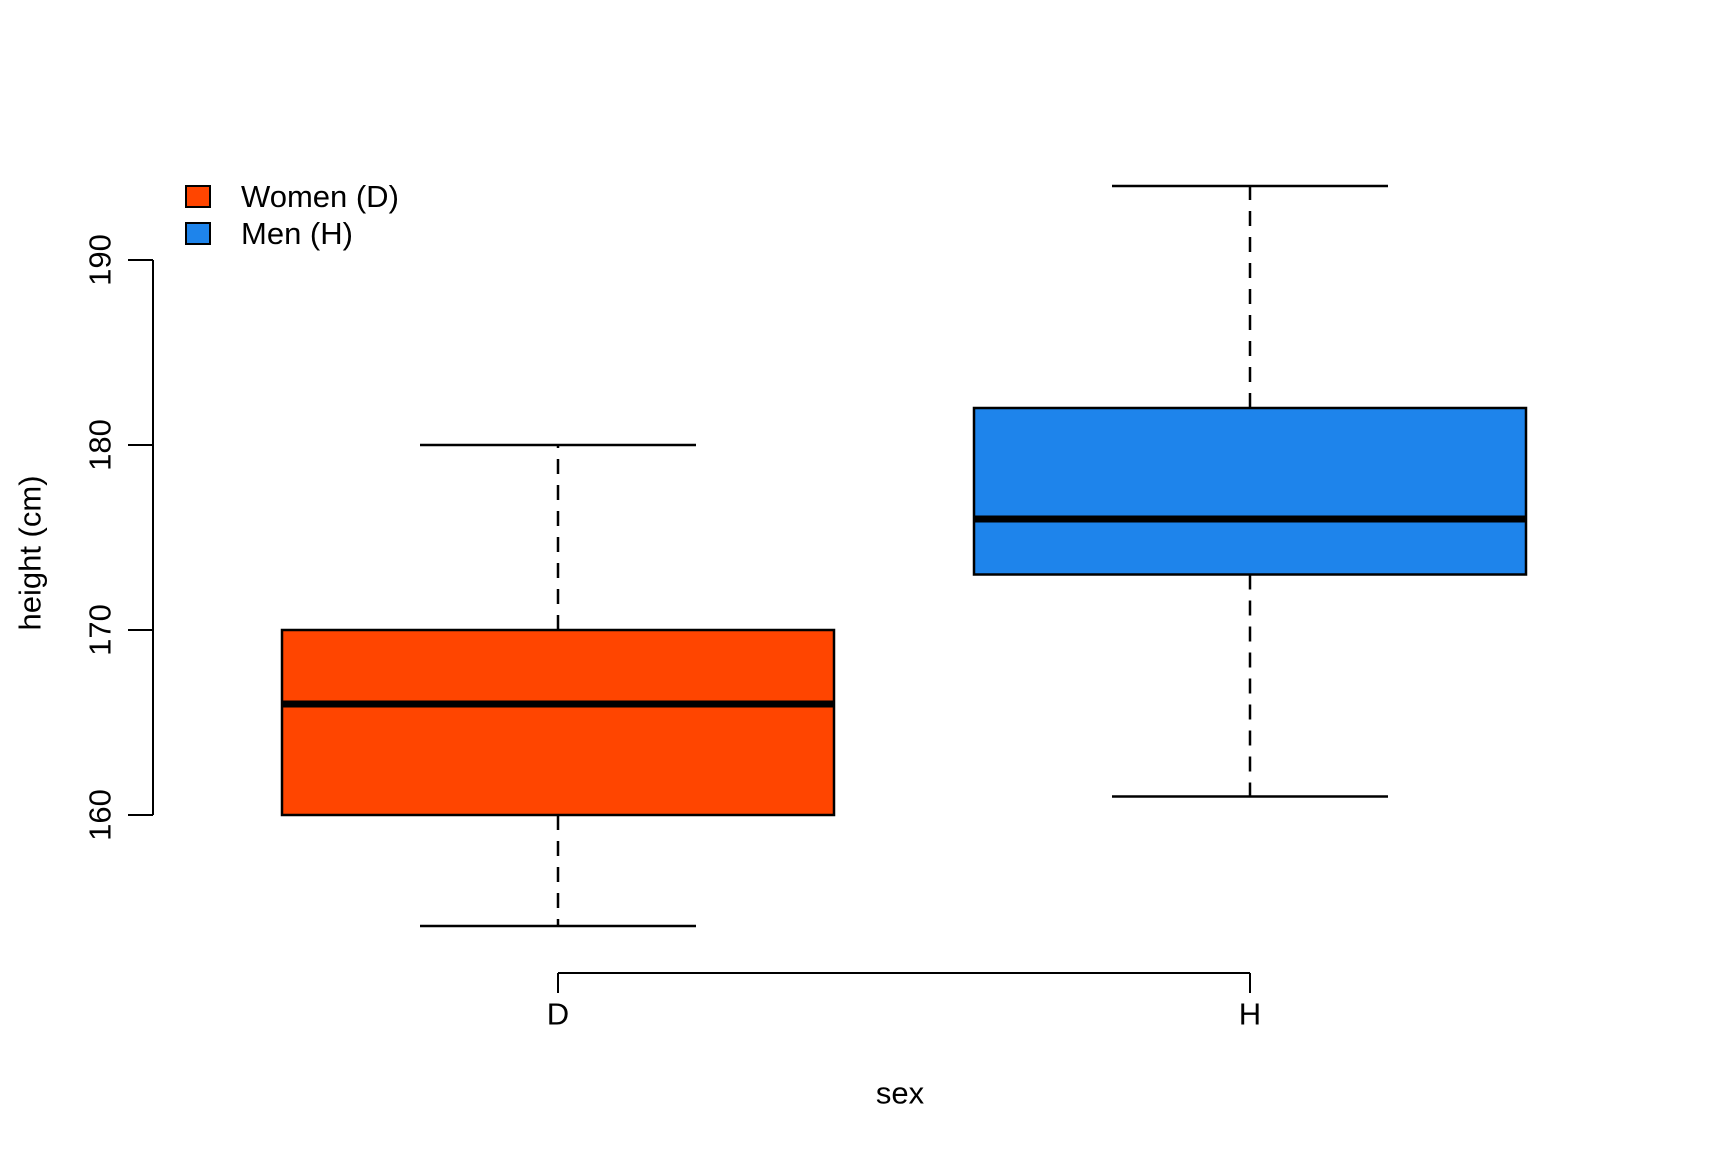  I want to click on legend-label-men: Men (H), so click(297, 233).